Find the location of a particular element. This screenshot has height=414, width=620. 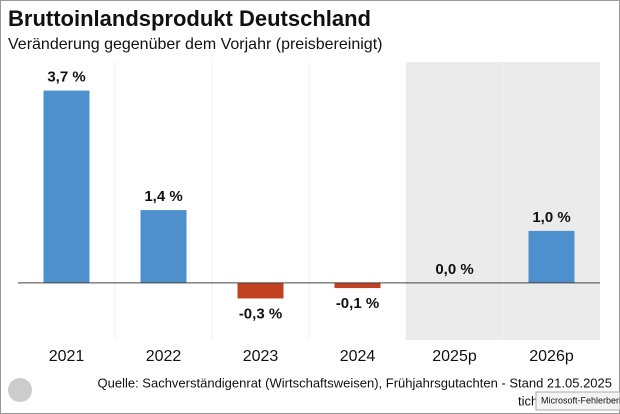

data-label: -0,3 % is located at coordinates (260, 313).